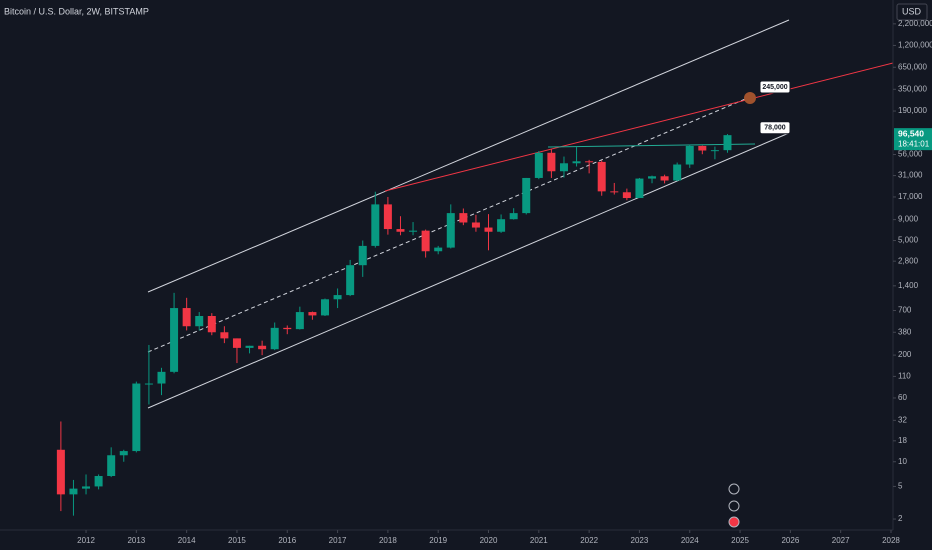 The width and height of the screenshot is (932, 550). Describe the element at coordinates (287, 540) in the screenshot. I see `x-tick-label: 2016` at that location.